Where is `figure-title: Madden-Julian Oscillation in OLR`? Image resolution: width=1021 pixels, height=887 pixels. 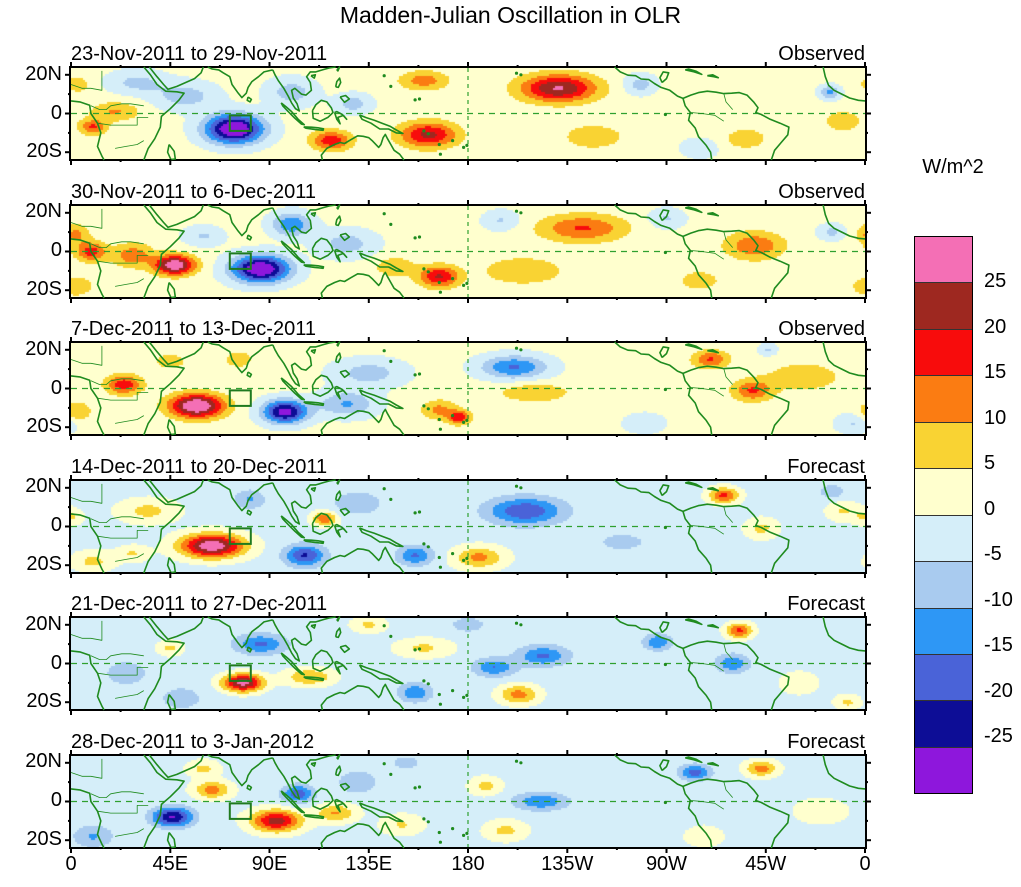 figure-title: Madden-Julian Oscillation in OLR is located at coordinates (510, 15).